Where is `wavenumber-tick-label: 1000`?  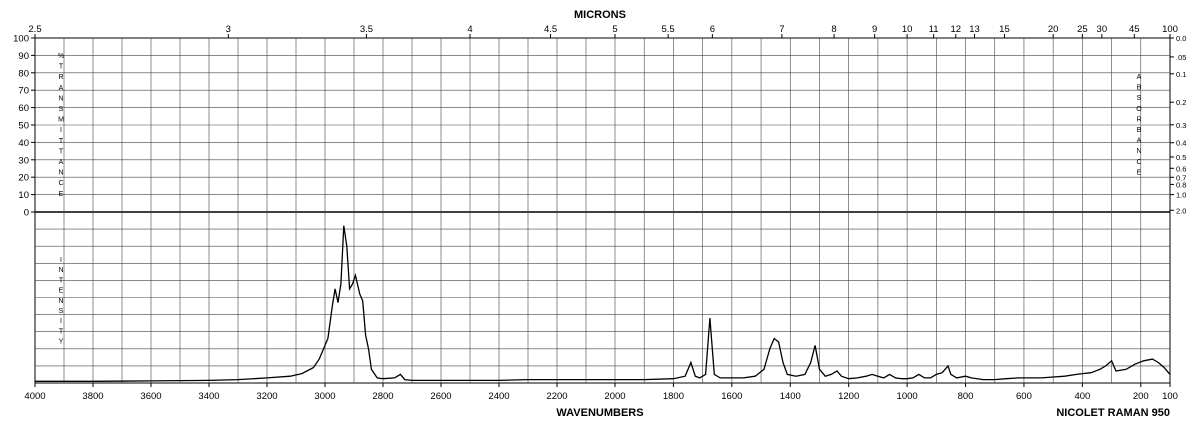 wavenumber-tick-label: 1000 is located at coordinates (907, 396).